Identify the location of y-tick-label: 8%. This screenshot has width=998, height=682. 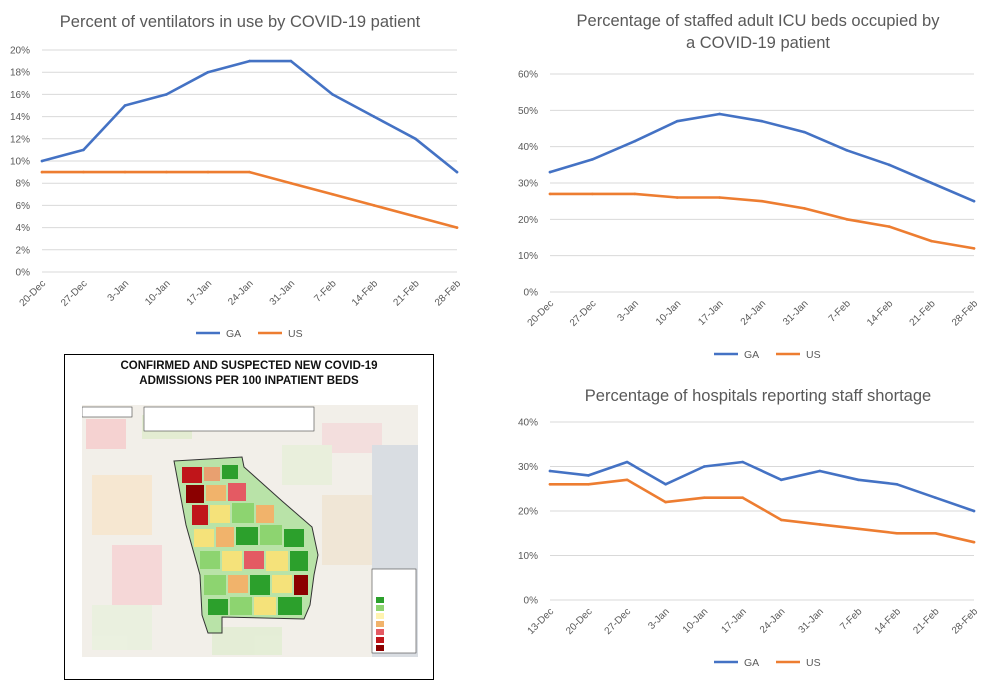
(23, 184).